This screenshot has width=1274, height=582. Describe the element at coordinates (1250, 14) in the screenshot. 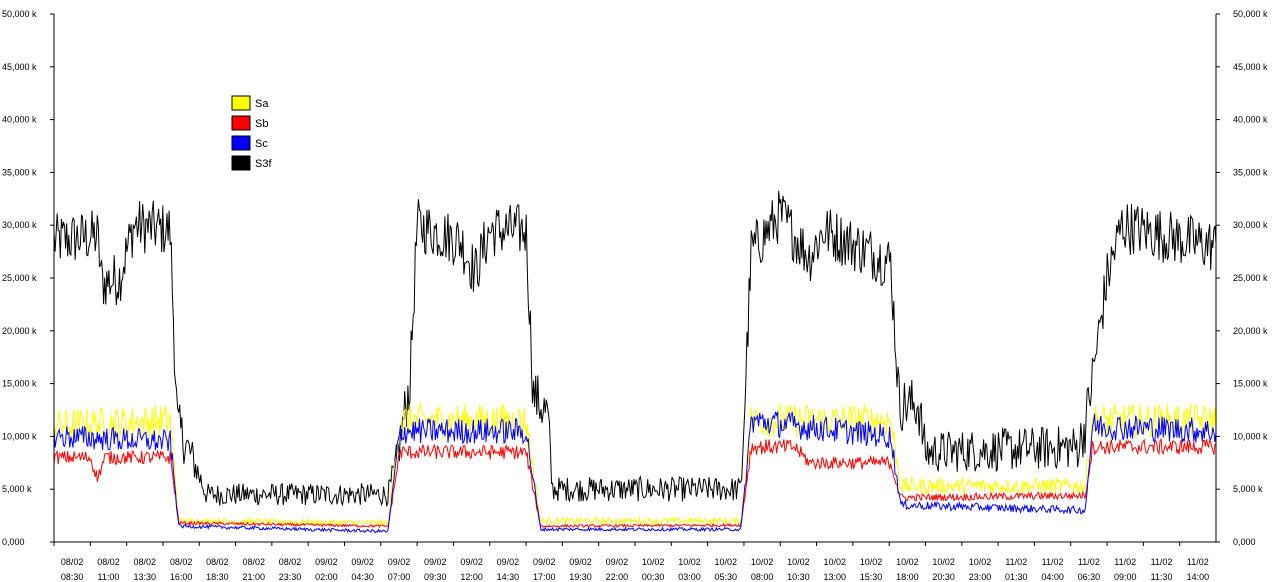

I see `y-tick-label-right: 50,000 k` at that location.